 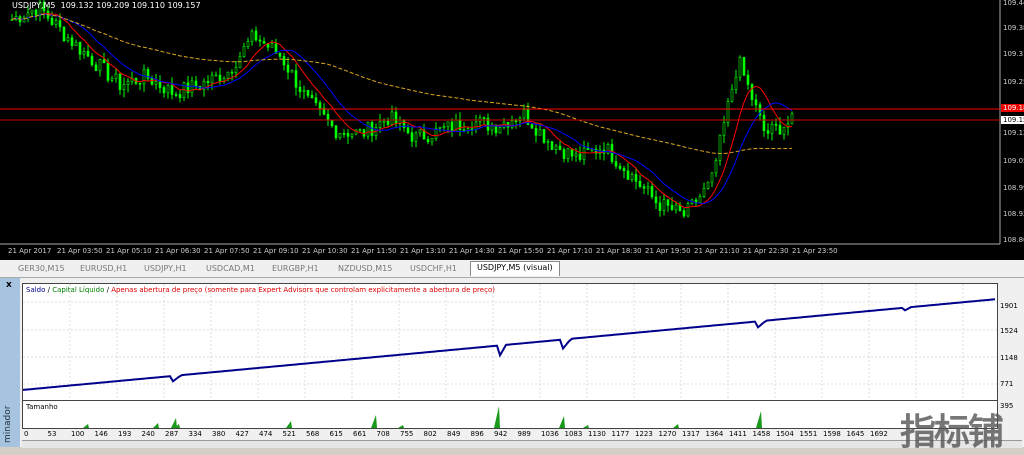 I want to click on balance-y-tick: 1901, so click(x=1009, y=306).